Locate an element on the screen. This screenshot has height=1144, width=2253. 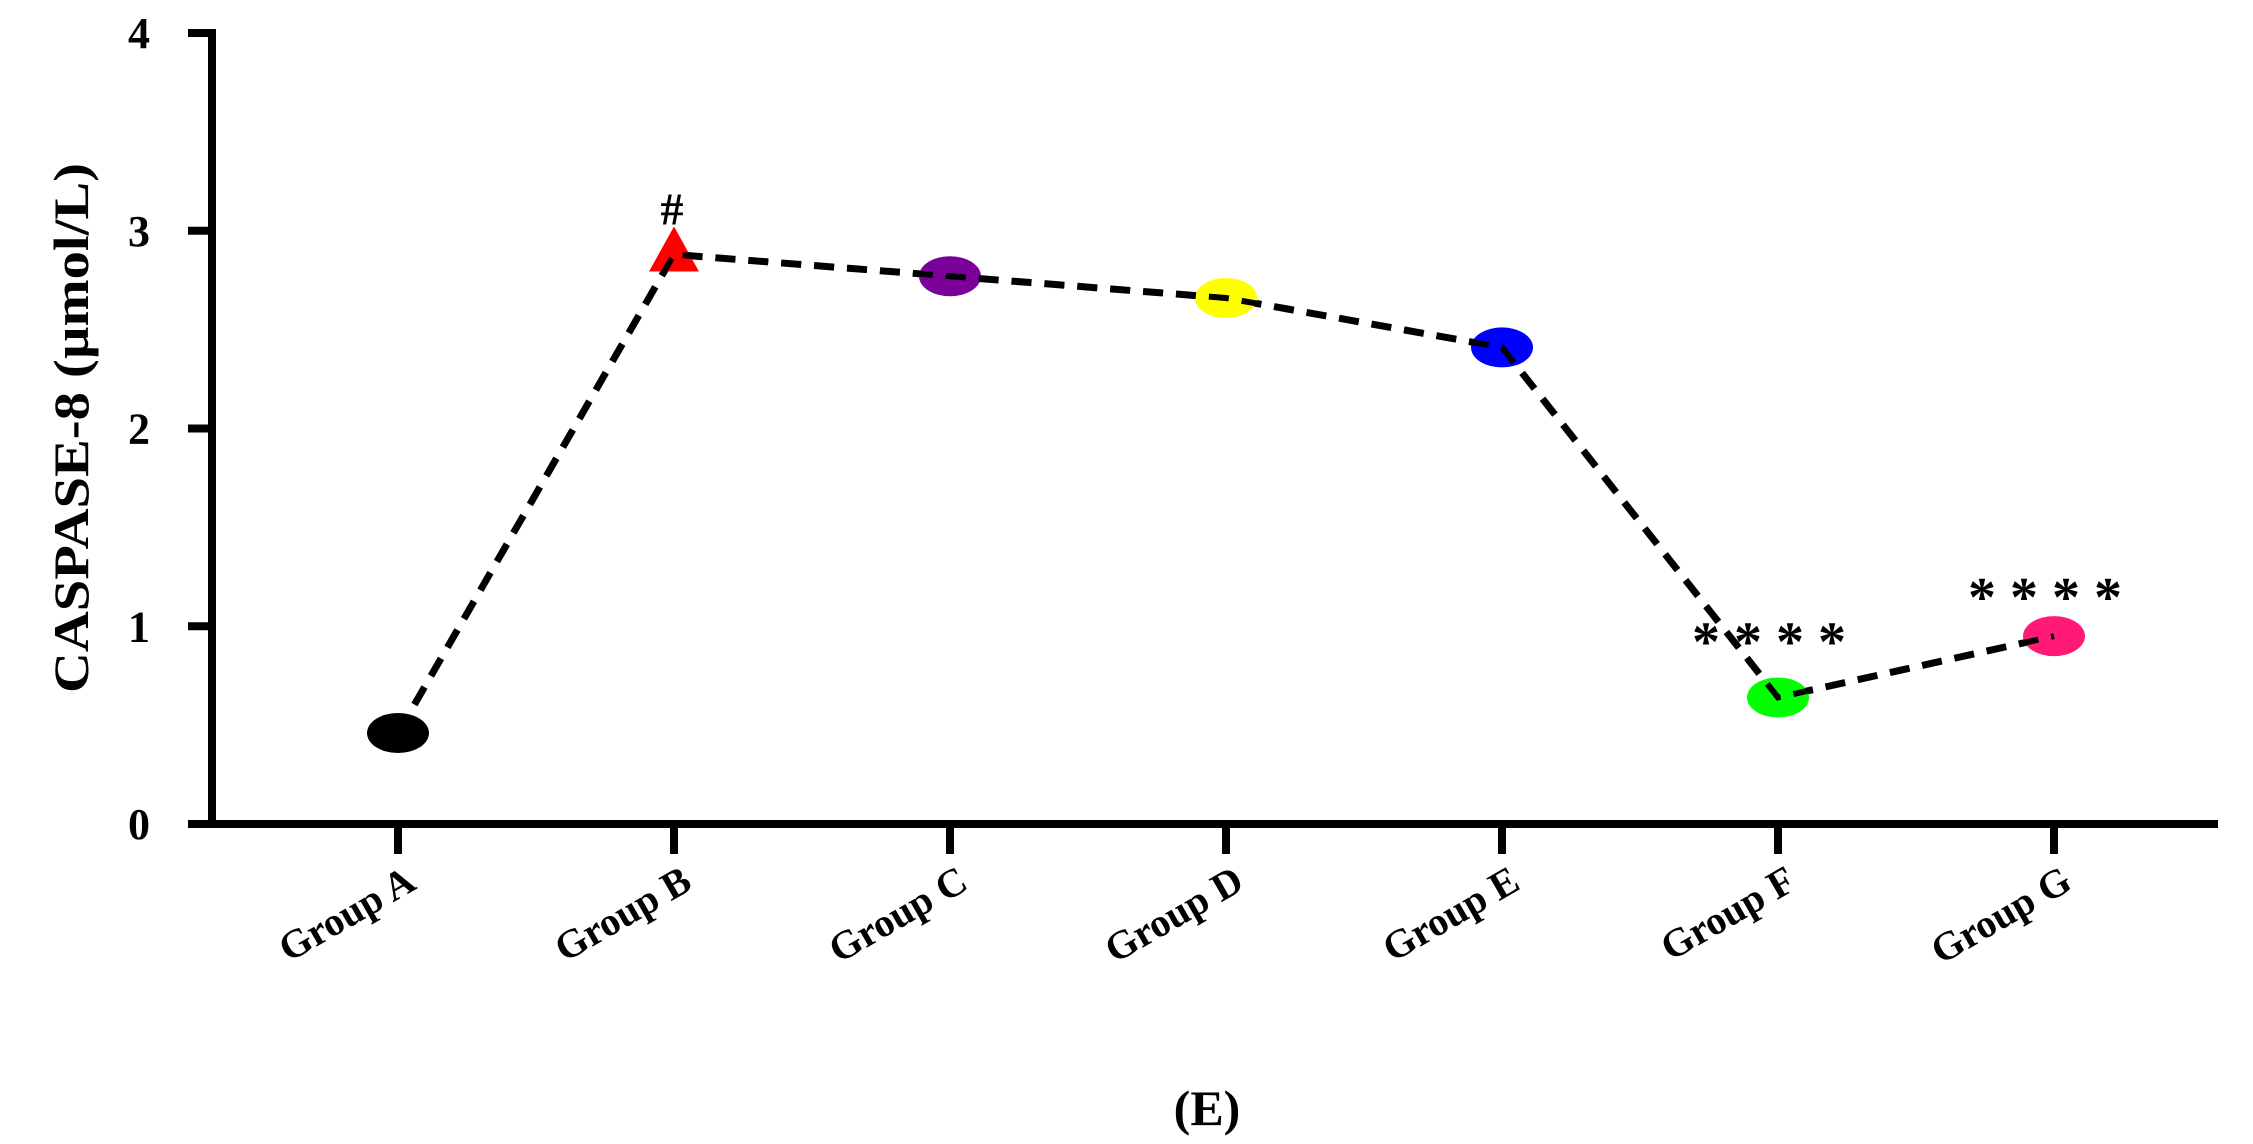
y-axis-ticks: 0 1 2 3 4 is located at coordinates (170, 429).